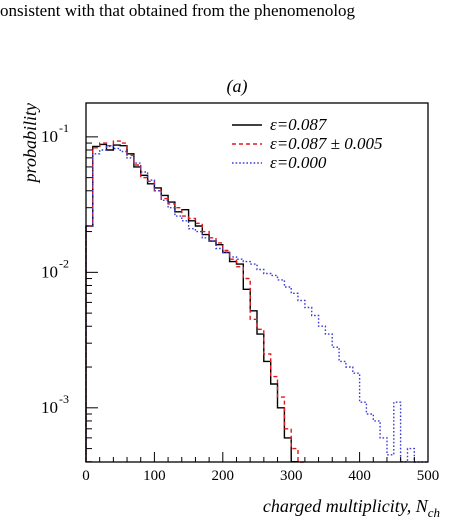 The width and height of the screenshot is (474, 524). I want to click on x-tick-label: 200, so click(223, 476).